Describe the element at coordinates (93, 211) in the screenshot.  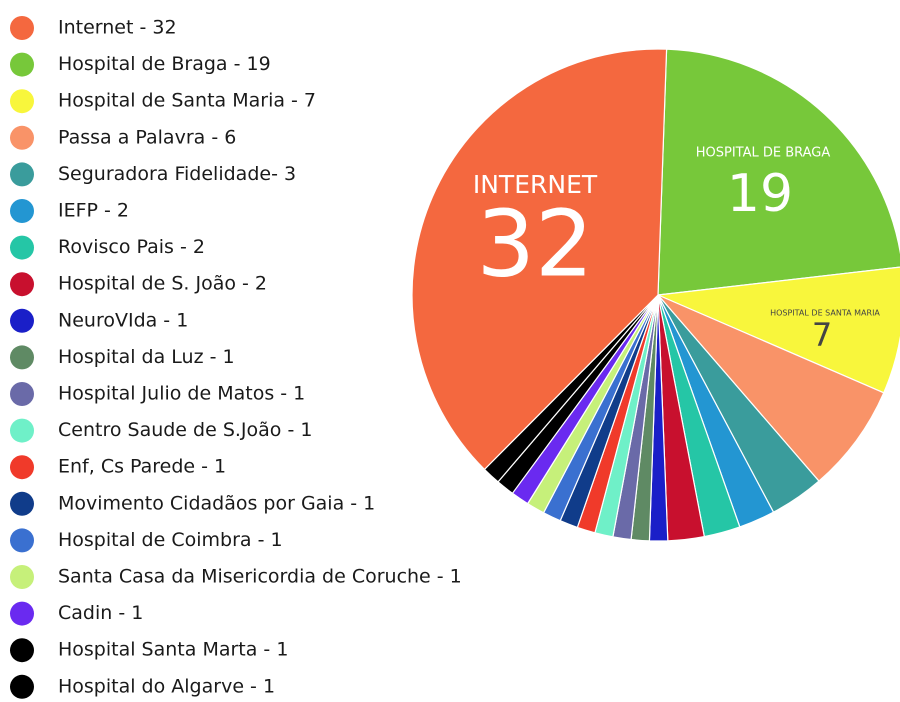
I see `legend-label: IEFP - 2` at that location.